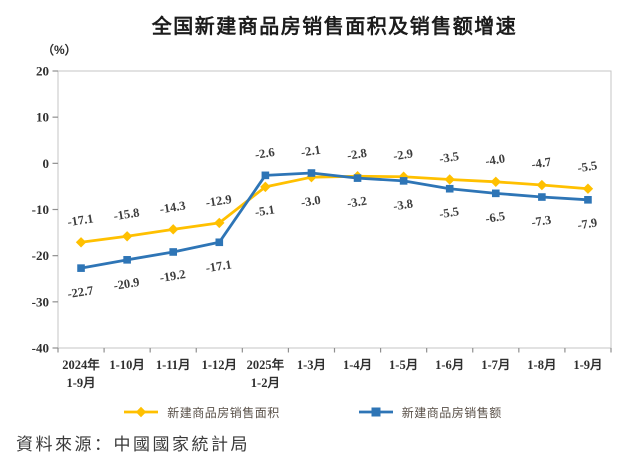 This screenshot has width=625, height=460. I want to click on data-label: -3.8, so click(403, 204).